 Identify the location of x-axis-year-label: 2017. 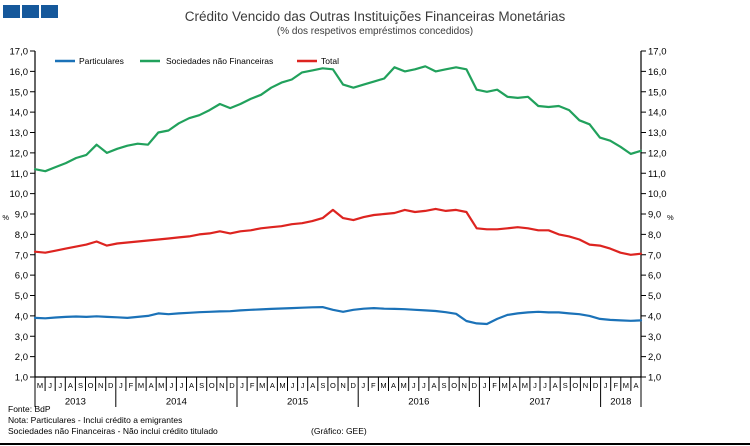
(539, 402).